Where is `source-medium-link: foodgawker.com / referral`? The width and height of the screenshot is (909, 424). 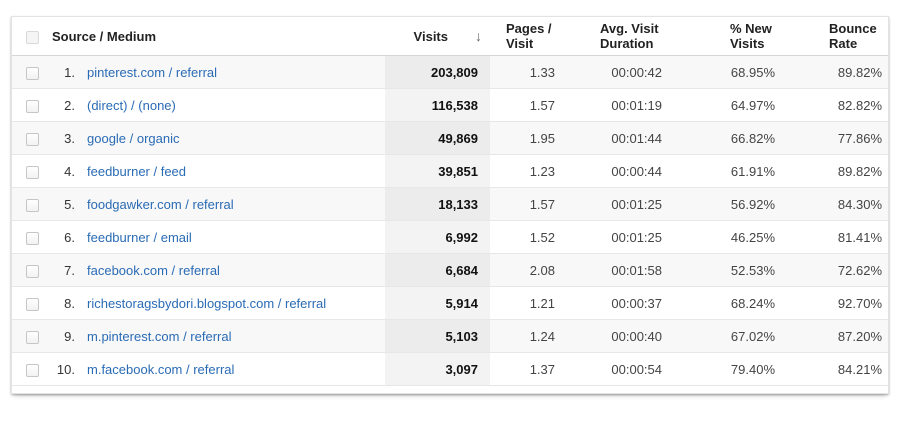 source-medium-link: foodgawker.com / referral is located at coordinates (160, 204).